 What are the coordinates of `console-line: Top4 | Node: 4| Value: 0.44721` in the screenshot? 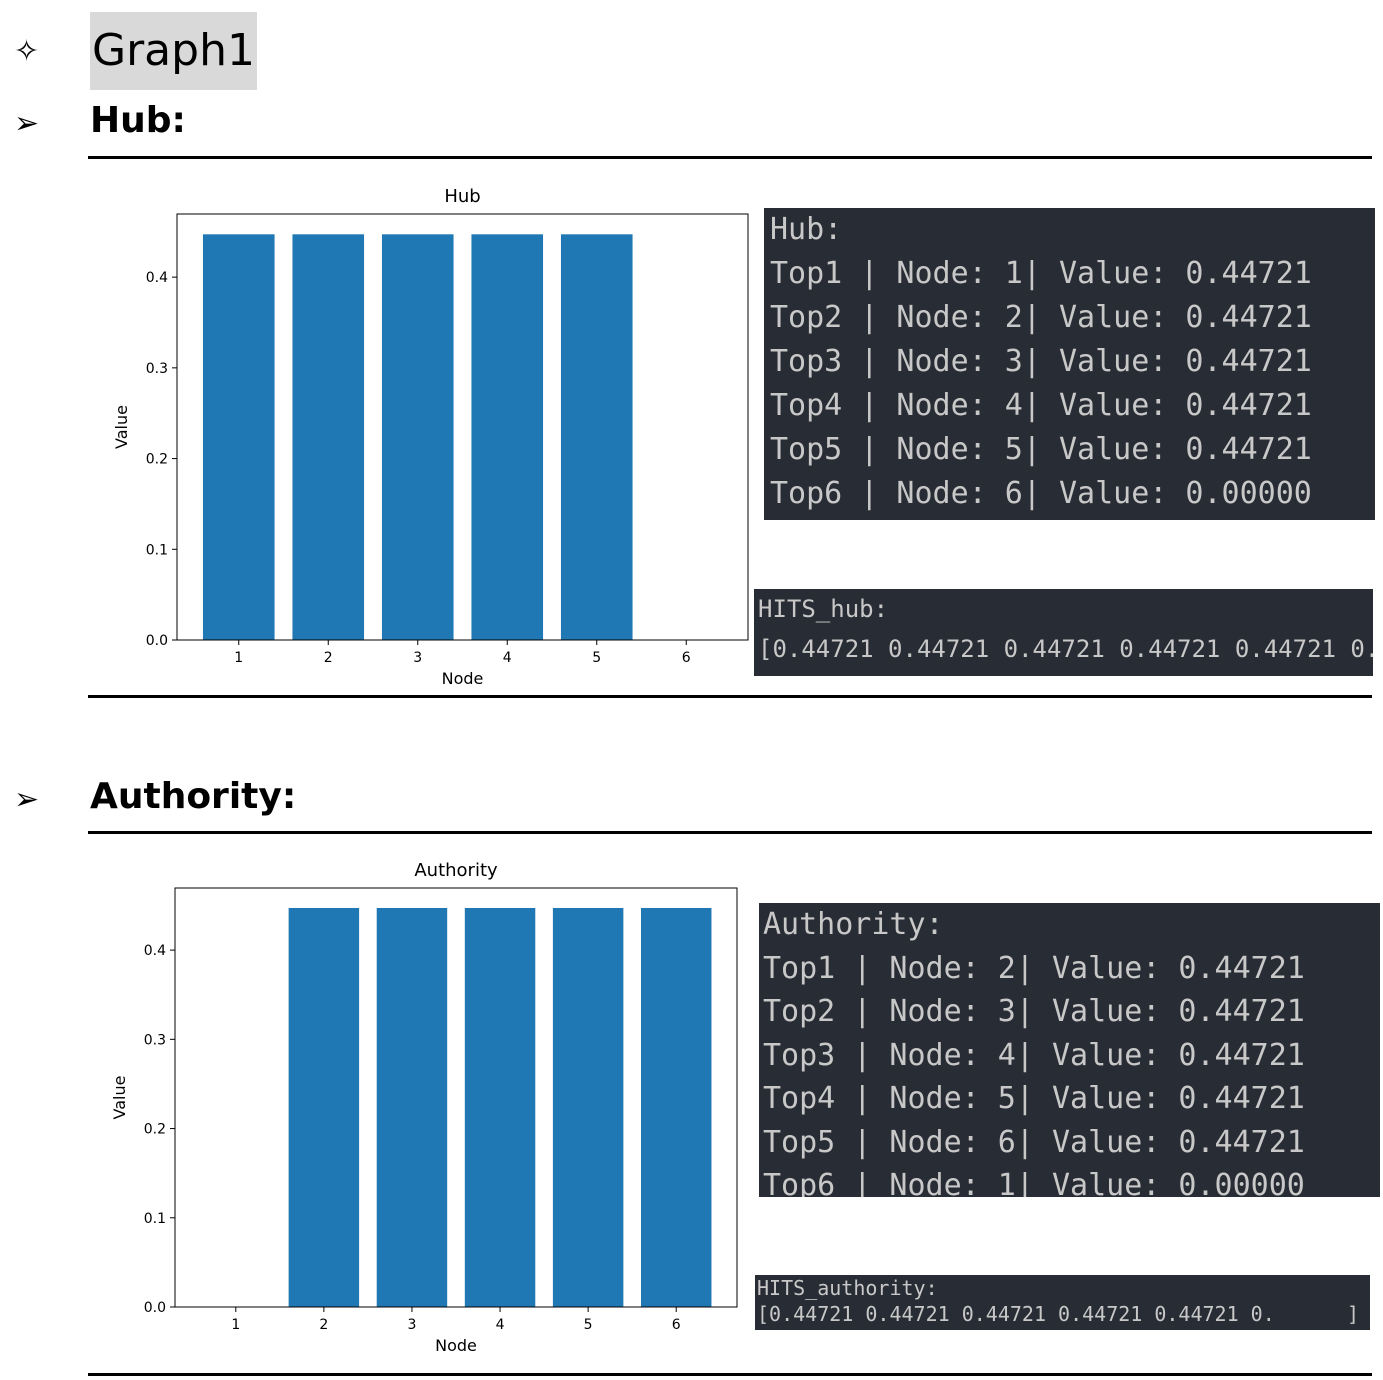 It's located at (1041, 405).